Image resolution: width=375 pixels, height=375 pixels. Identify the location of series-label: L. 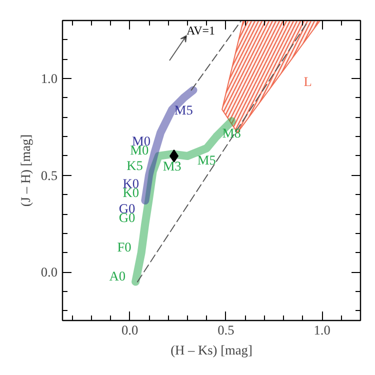
(308, 82).